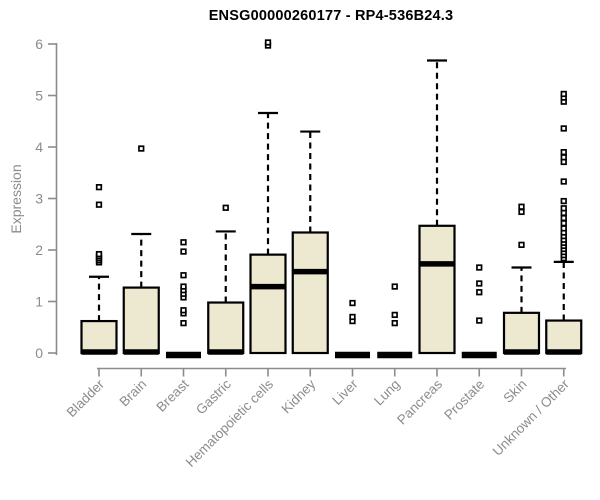  What do you see at coordinates (419, 401) in the screenshot?
I see `x-category-label-pancreas: Pancreas` at bounding box center [419, 401].